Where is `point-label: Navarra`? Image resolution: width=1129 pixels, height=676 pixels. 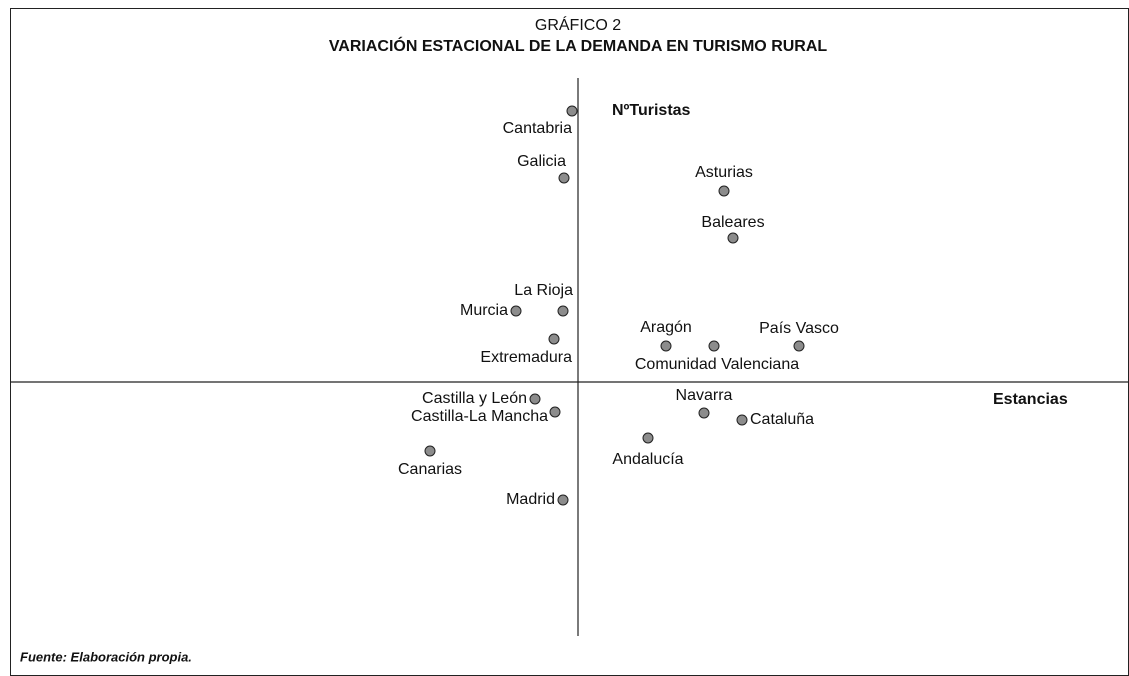 point-label: Navarra is located at coordinates (704, 395).